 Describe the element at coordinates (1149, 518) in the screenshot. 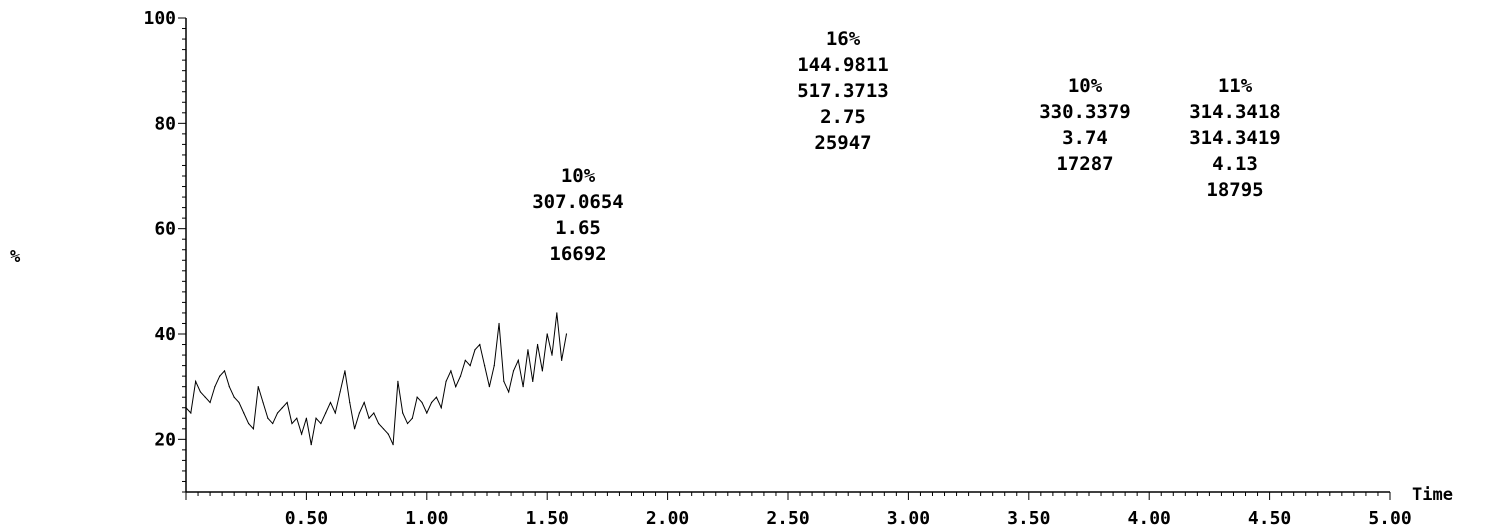

I see `x-tick-label: 4.00` at that location.